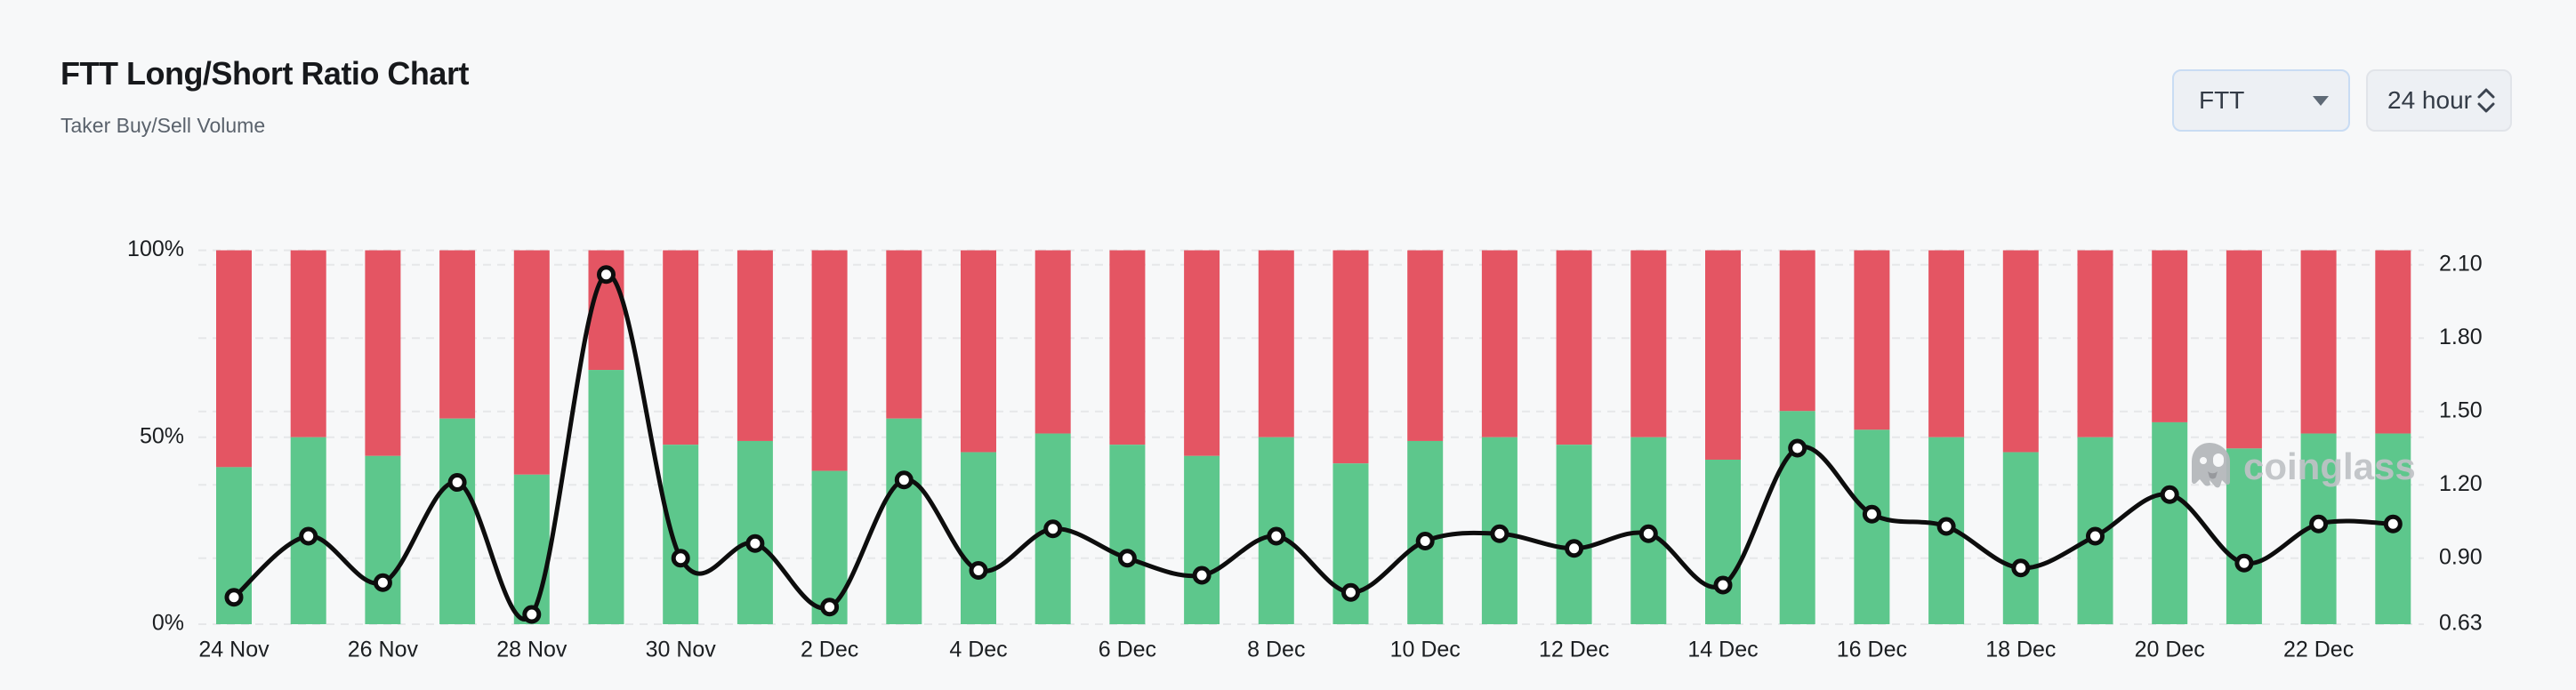 This screenshot has height=690, width=2576. I want to click on x-axis-label: 24 Nov, so click(234, 650).